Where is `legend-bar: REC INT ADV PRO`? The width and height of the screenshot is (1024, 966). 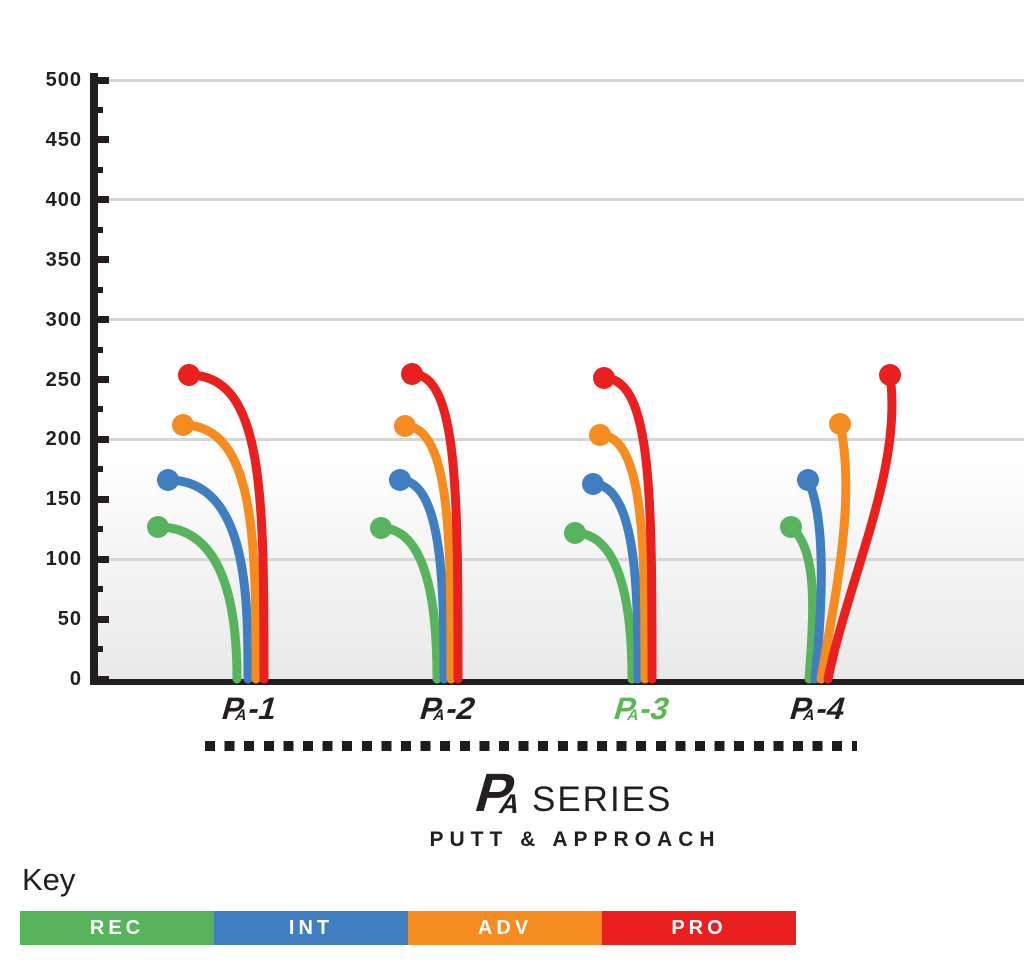
legend-bar: REC INT ADV PRO is located at coordinates (408, 928).